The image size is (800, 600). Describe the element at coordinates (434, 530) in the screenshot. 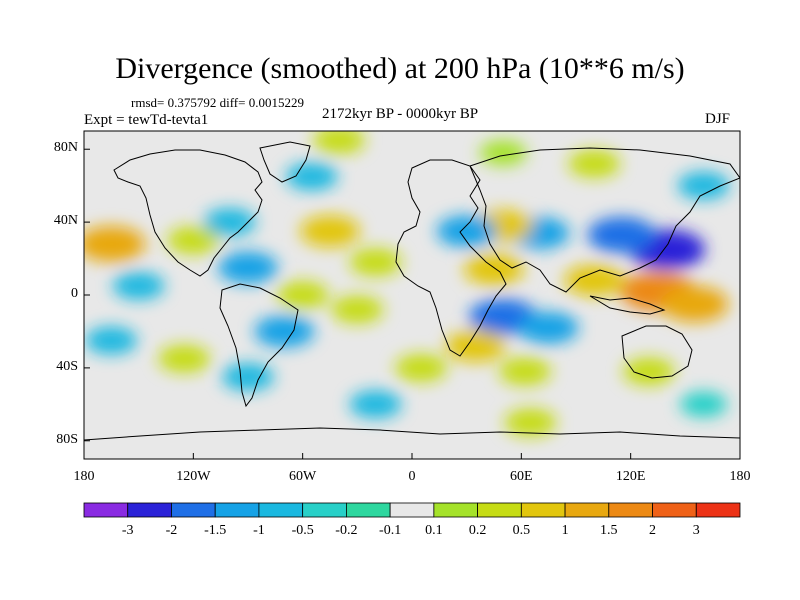

I see `colorbar-label: 0.1` at that location.